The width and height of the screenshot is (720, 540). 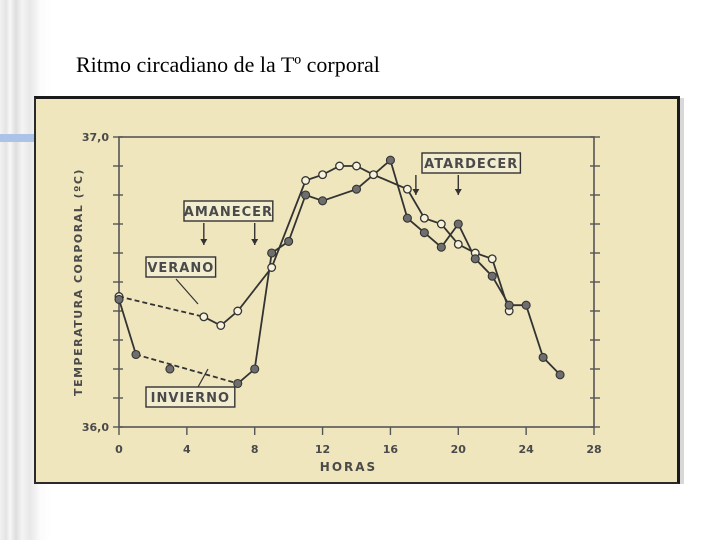 I want to click on invierno-box, so click(x=190, y=397).